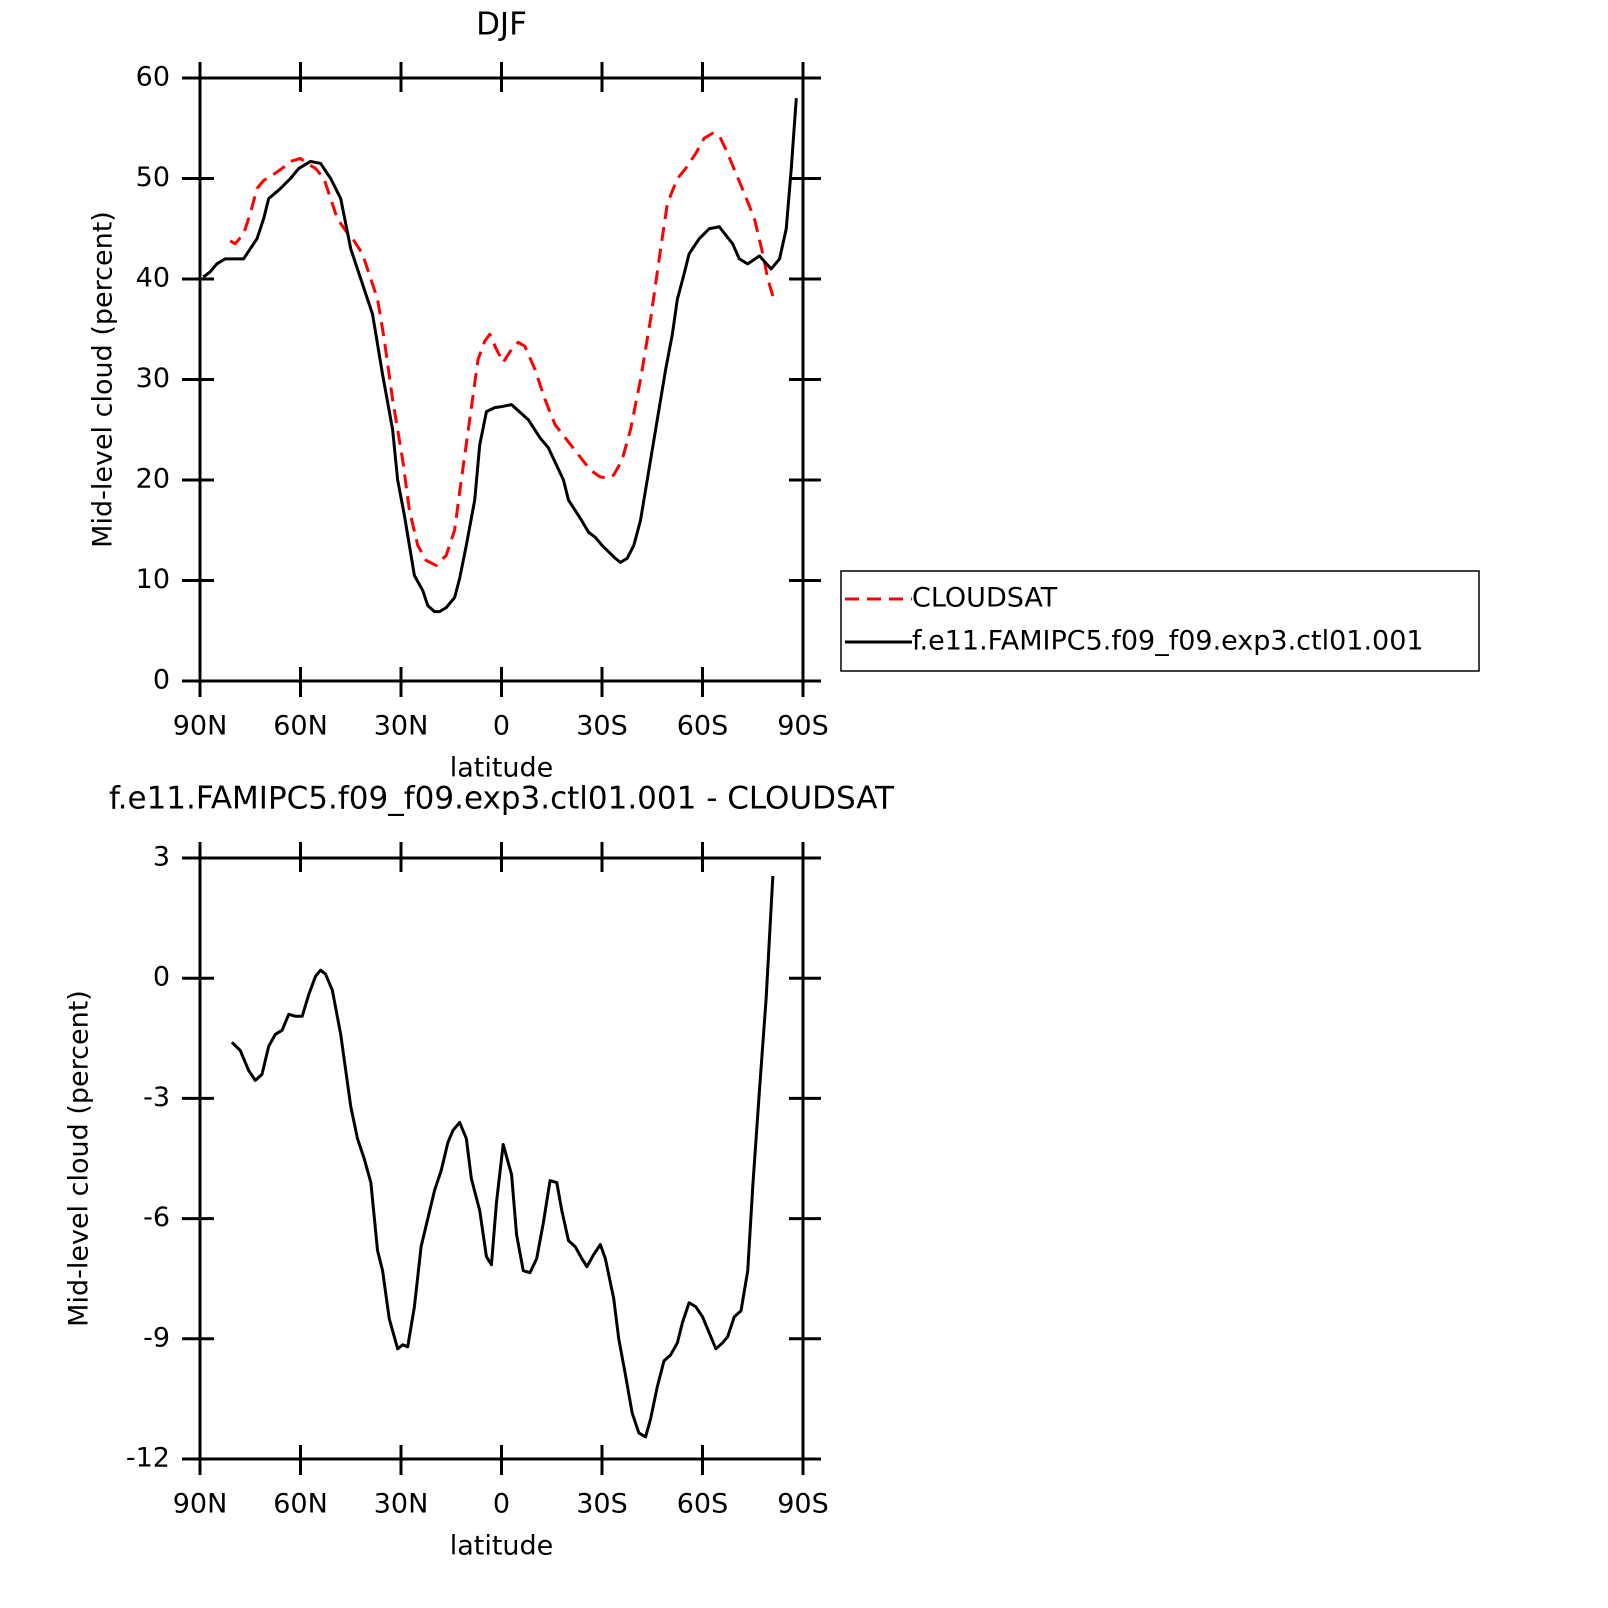  I want to click on chart-title: DJF, so click(501, 25).